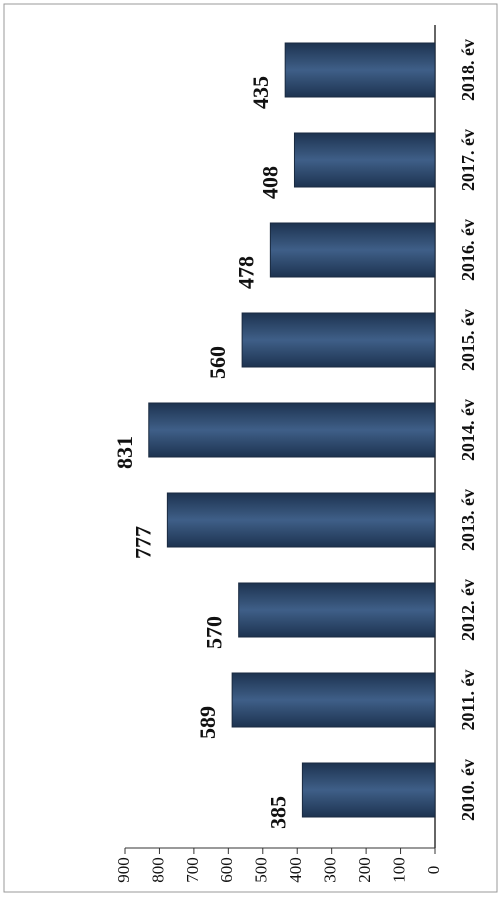 This screenshot has height=898, width=501. What do you see at coordinates (226, 870) in the screenshot?
I see `y-tick-label: 600` at bounding box center [226, 870].